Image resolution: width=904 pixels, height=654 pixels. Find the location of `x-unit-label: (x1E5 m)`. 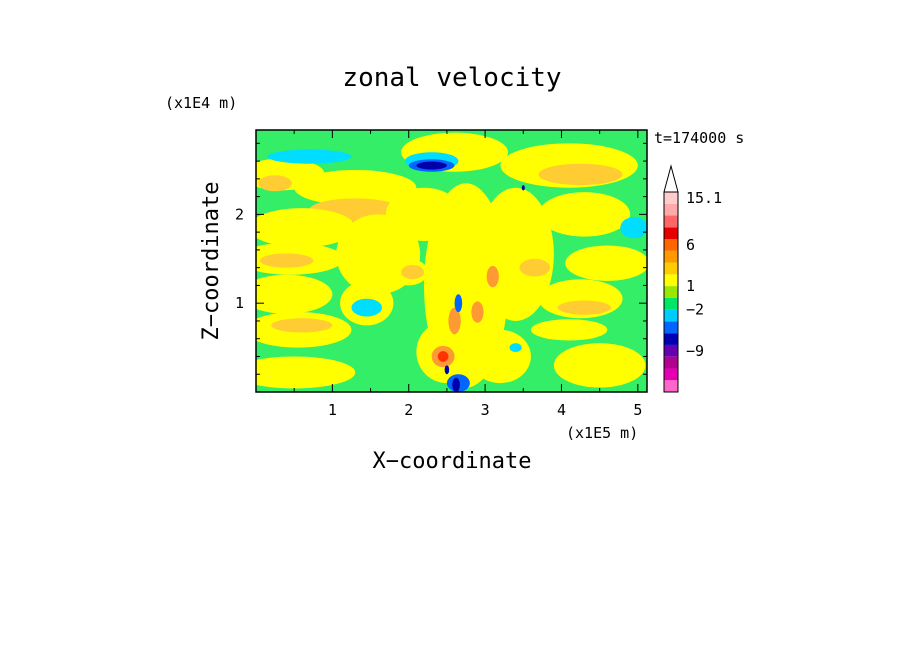

x-unit-label: (x1E5 m) is located at coordinates (602, 433).